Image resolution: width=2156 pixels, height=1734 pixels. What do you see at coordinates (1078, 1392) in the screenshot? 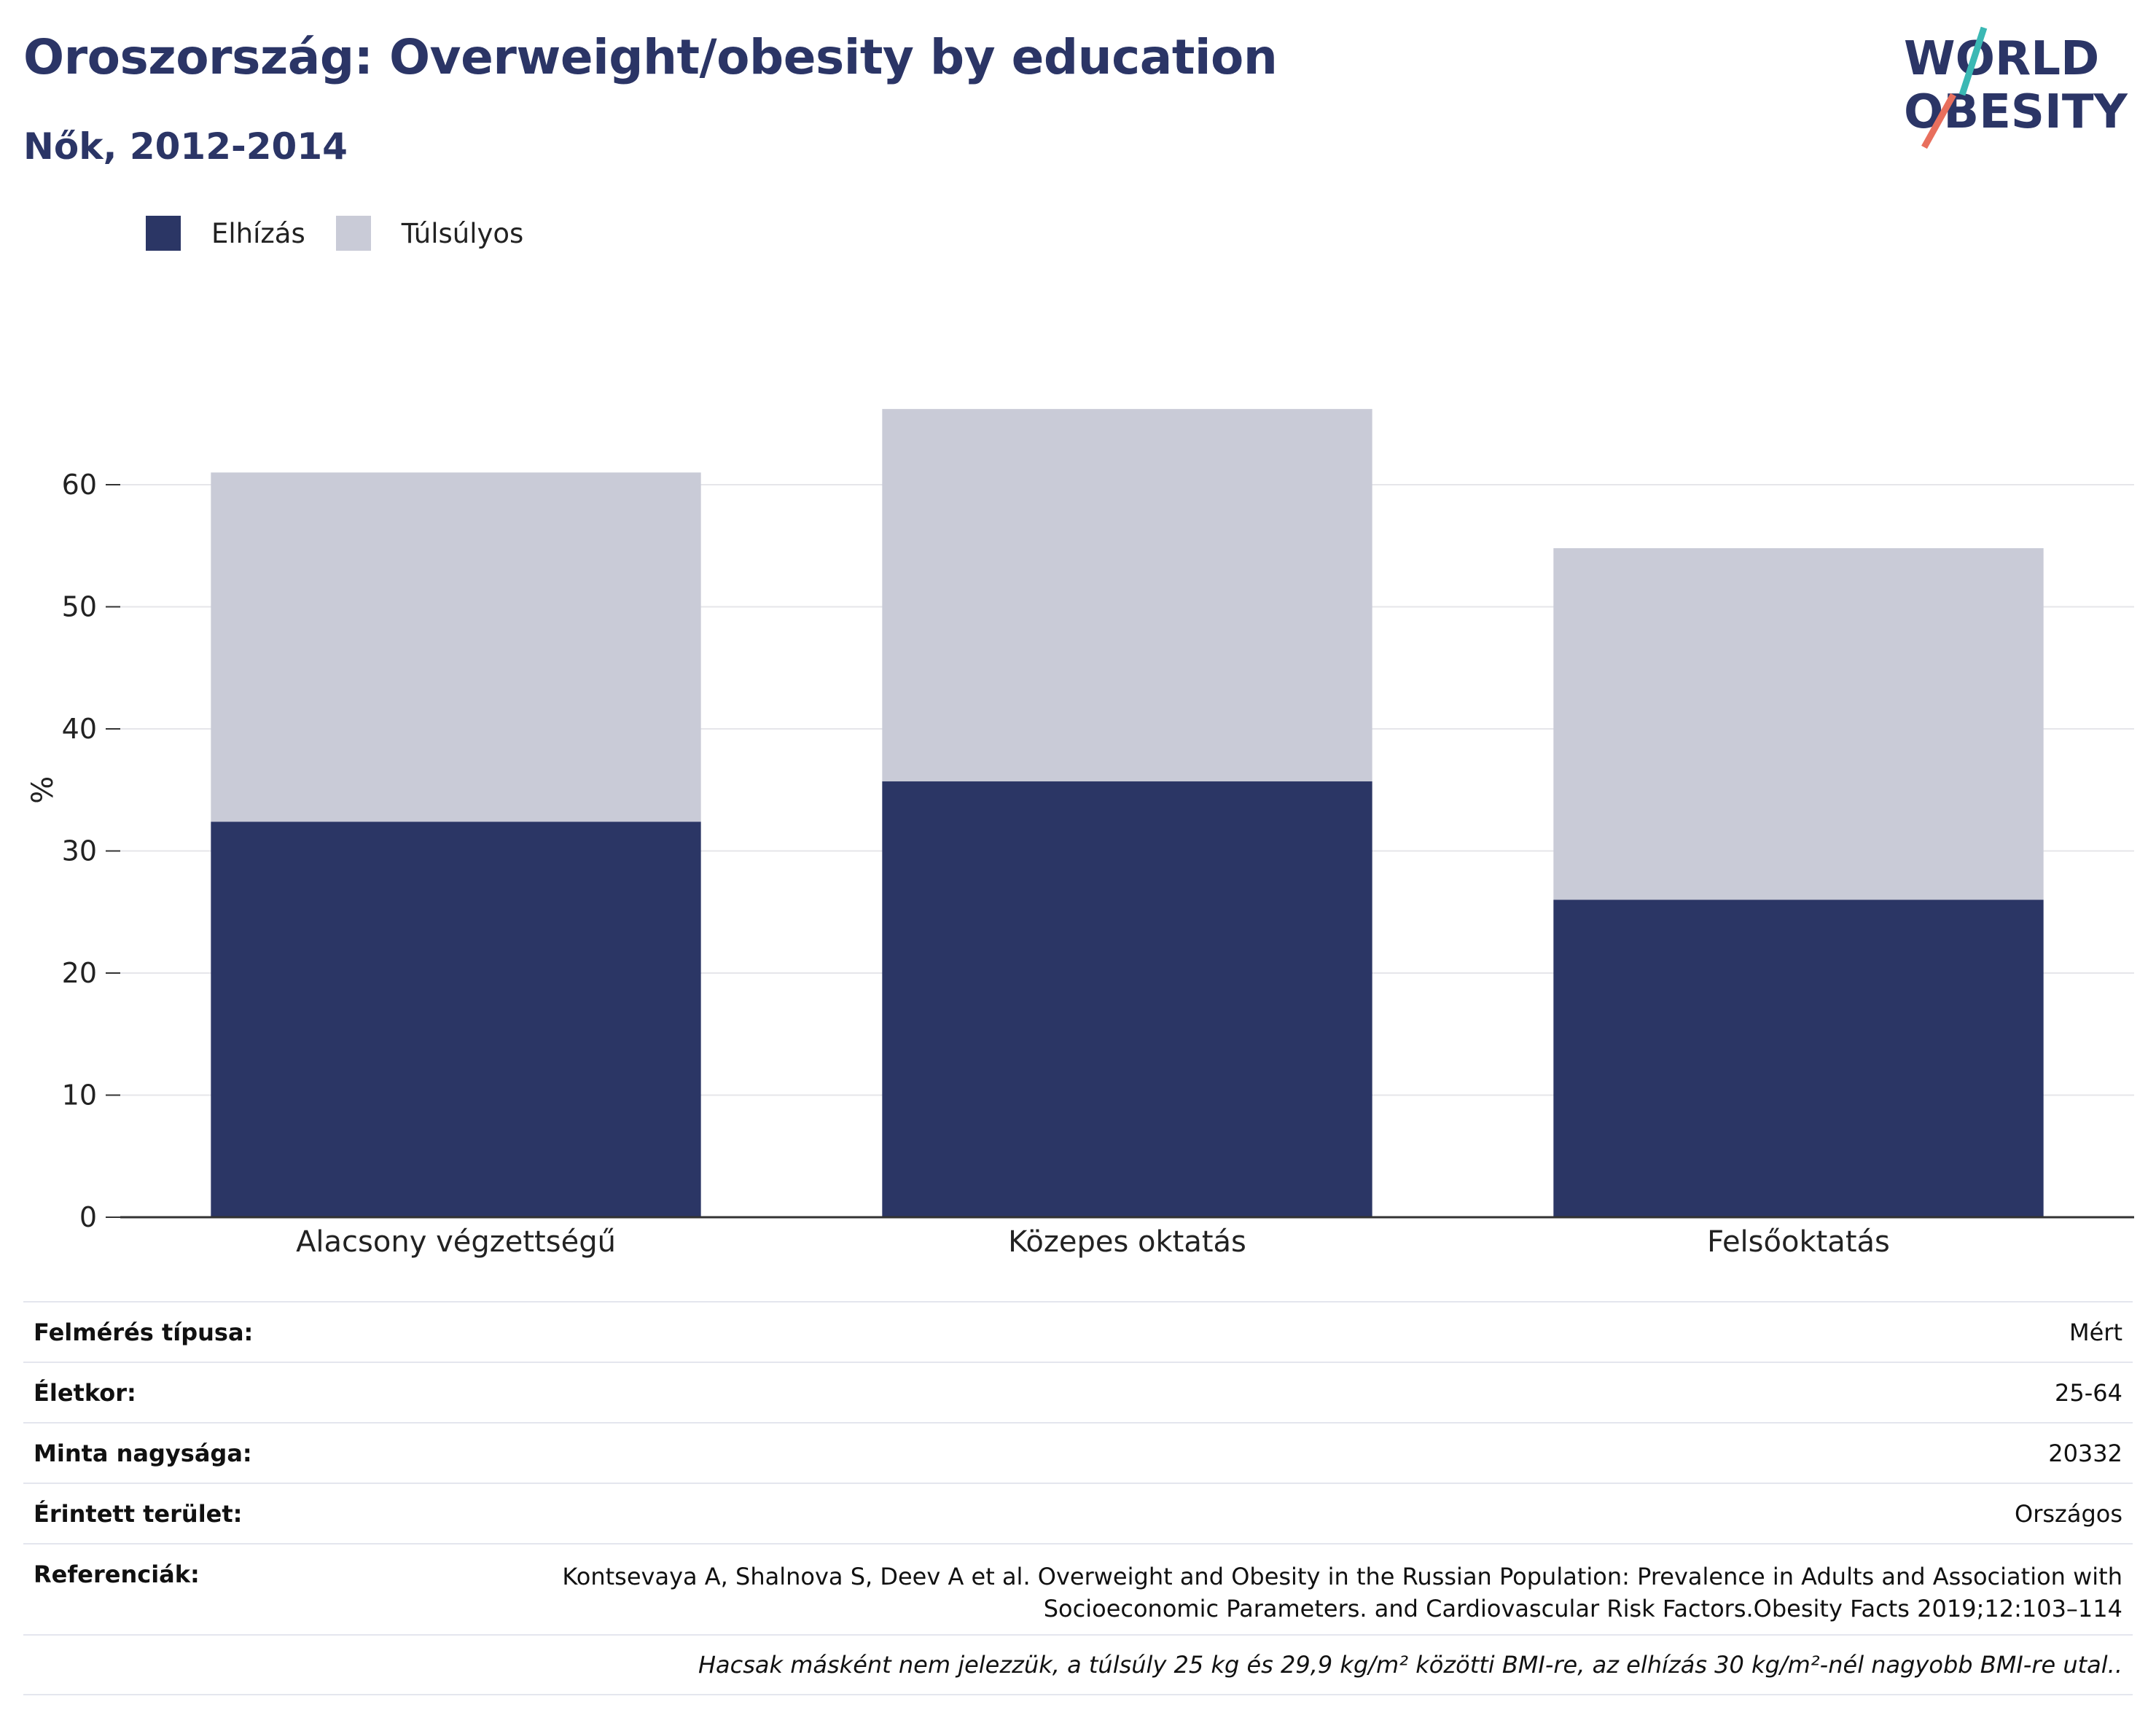
I see `info-row-age: Életkor: 25-64` at bounding box center [1078, 1392].